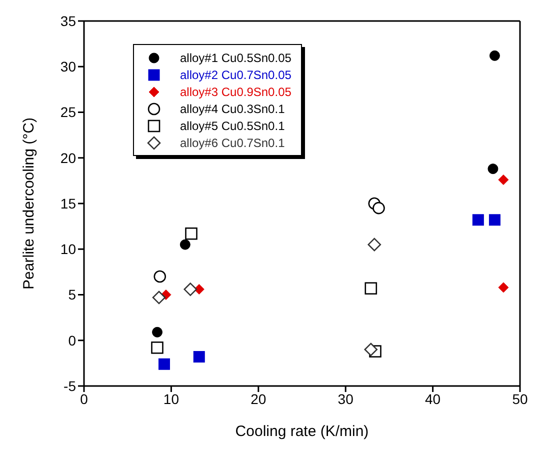  What do you see at coordinates (236, 75) in the screenshot?
I see `legend-label: alloy#2 Cu0.7Sn0.05` at bounding box center [236, 75].